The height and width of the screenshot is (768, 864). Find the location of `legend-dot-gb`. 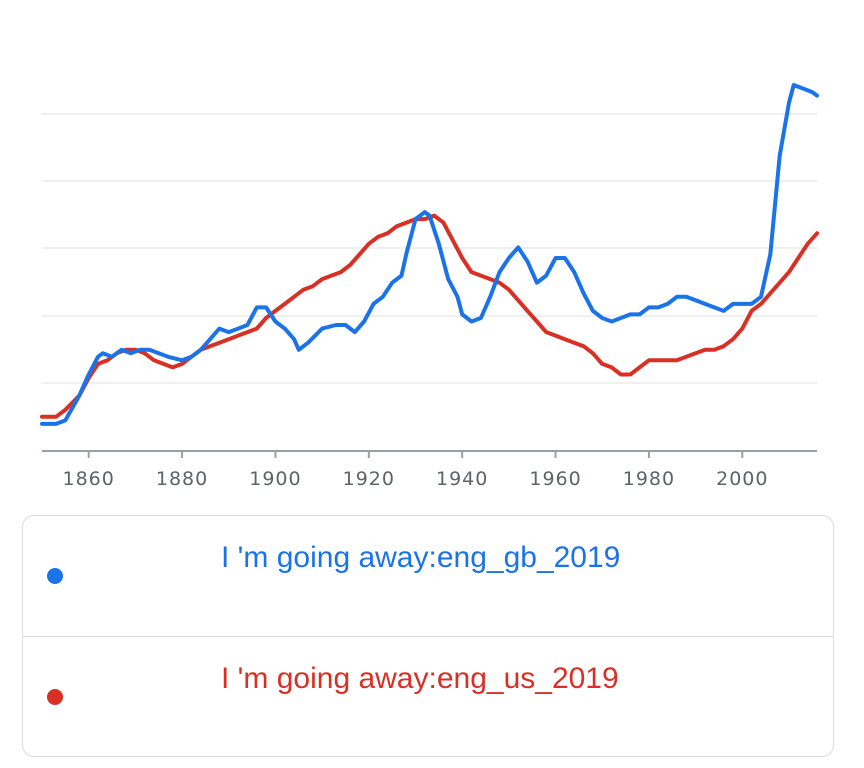

legend-dot-gb is located at coordinates (55, 576).